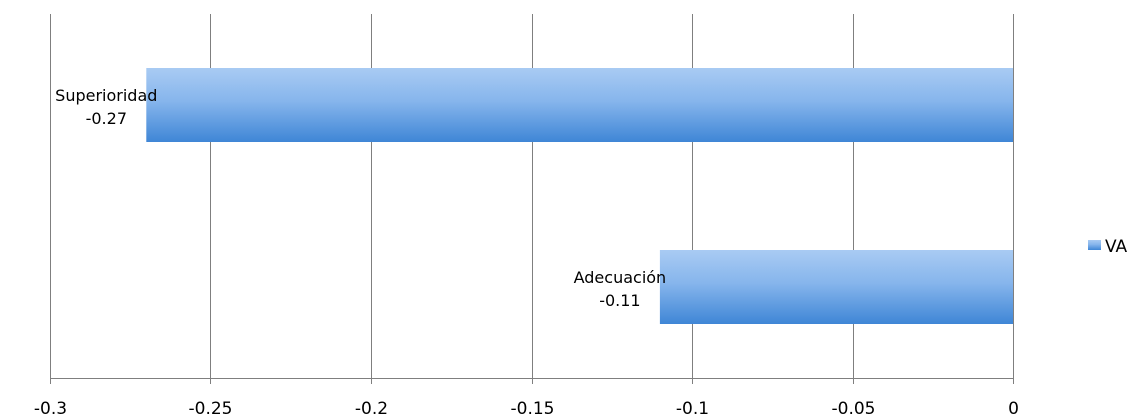 The image size is (1127, 419). What do you see at coordinates (526, 398) in the screenshot?
I see `x-axis: -0.3 -0.25 -0.2 -0.15 -0.1 -0.05 0` at bounding box center [526, 398].